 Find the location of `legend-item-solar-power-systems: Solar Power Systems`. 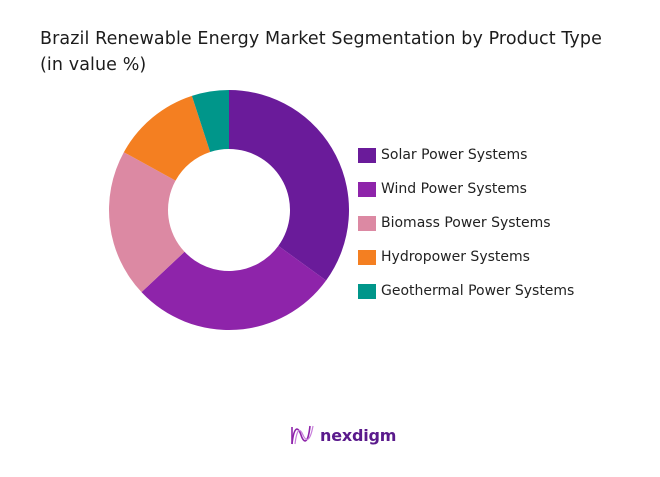

legend-item-solar-power-systems: Solar Power Systems is located at coordinates (466, 155).